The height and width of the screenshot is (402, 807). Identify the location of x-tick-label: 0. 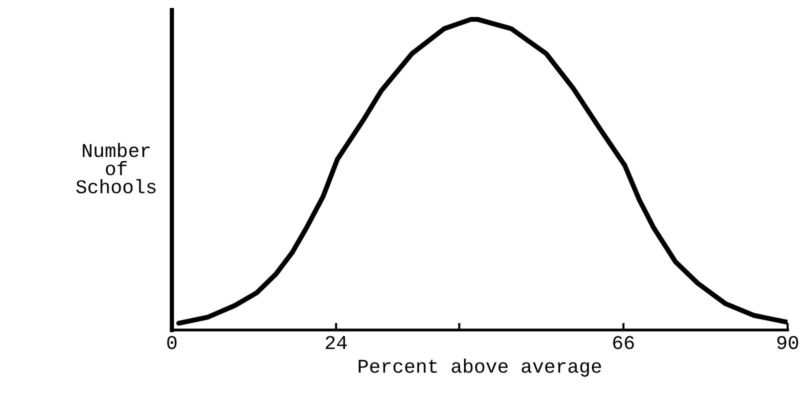
(172, 343).